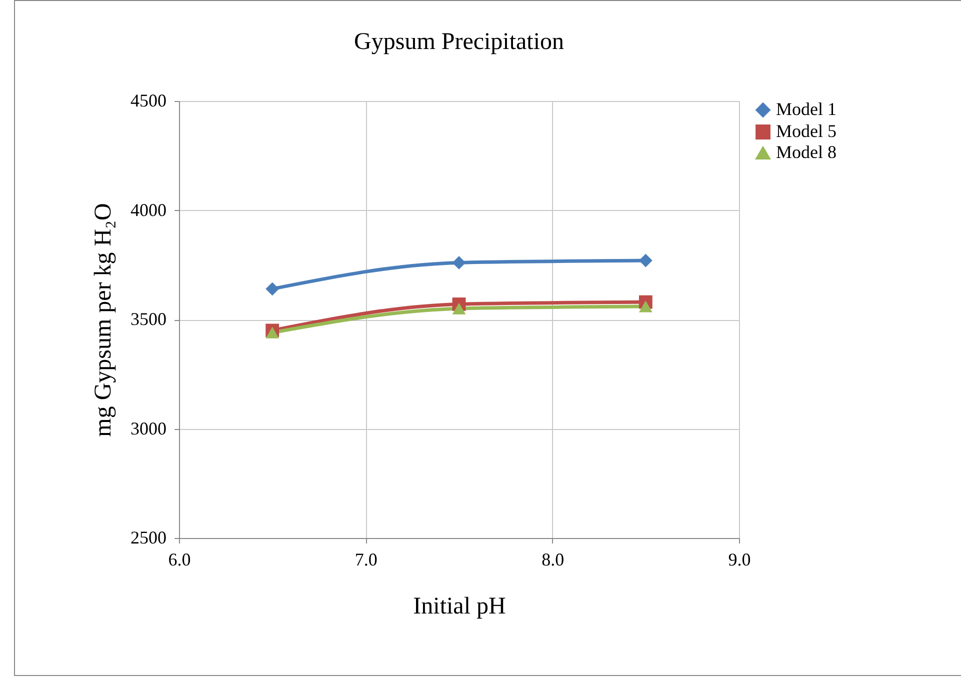 The height and width of the screenshot is (677, 961). What do you see at coordinates (806, 131) in the screenshot?
I see `legend-label: Model 5` at bounding box center [806, 131].